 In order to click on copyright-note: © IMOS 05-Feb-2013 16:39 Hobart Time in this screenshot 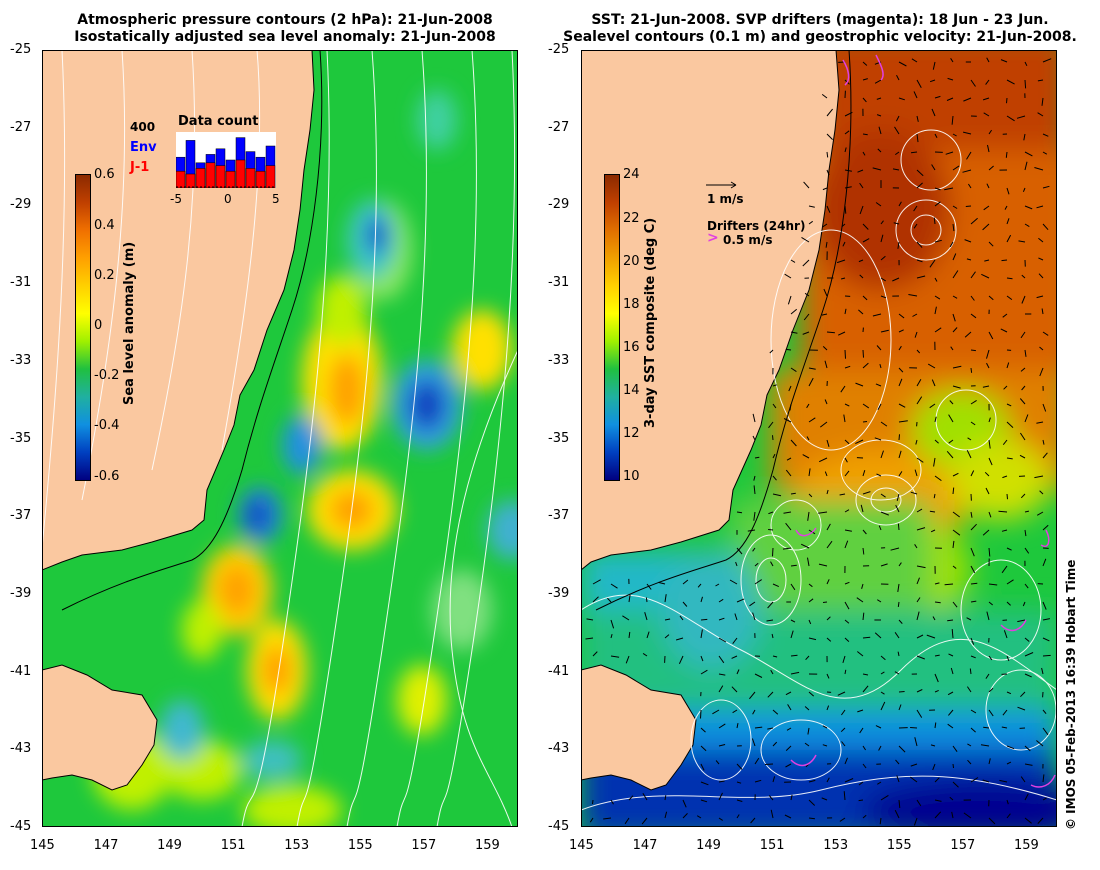, I will do `click(1071, 694)`.